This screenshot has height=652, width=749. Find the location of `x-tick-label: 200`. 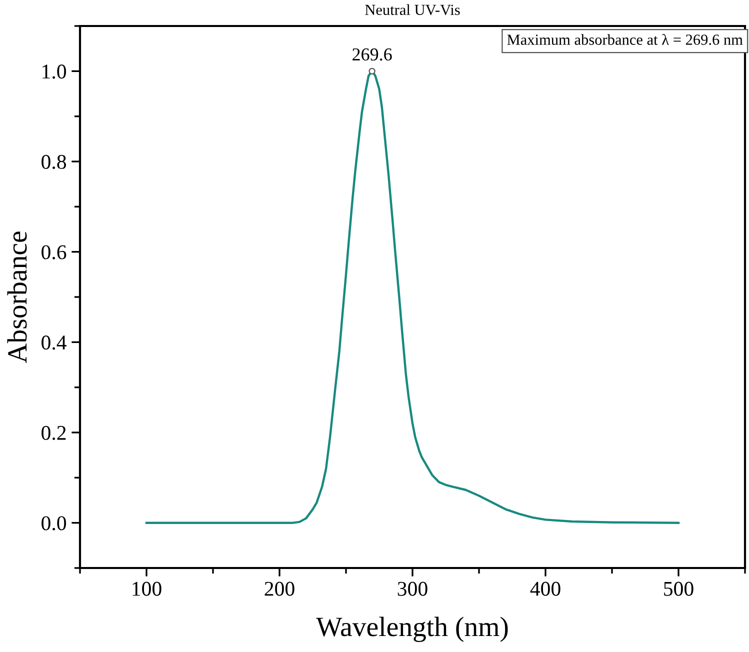

x-tick-label: 200 is located at coordinates (279, 589).